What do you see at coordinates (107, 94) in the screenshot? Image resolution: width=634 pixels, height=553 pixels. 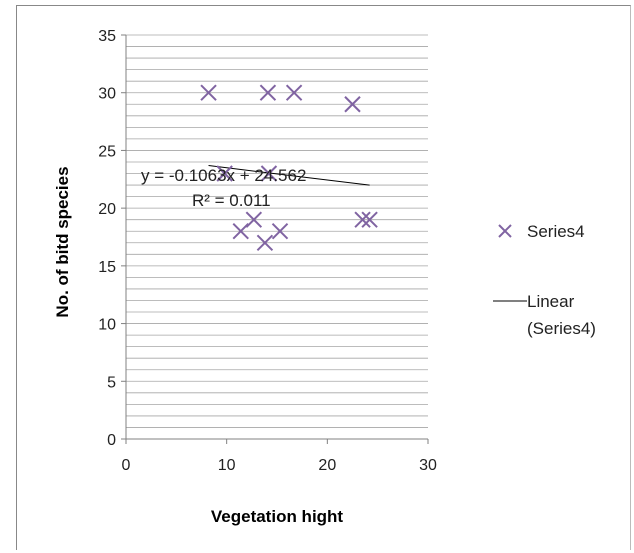 I see `y-tick-label: 30` at bounding box center [107, 94].